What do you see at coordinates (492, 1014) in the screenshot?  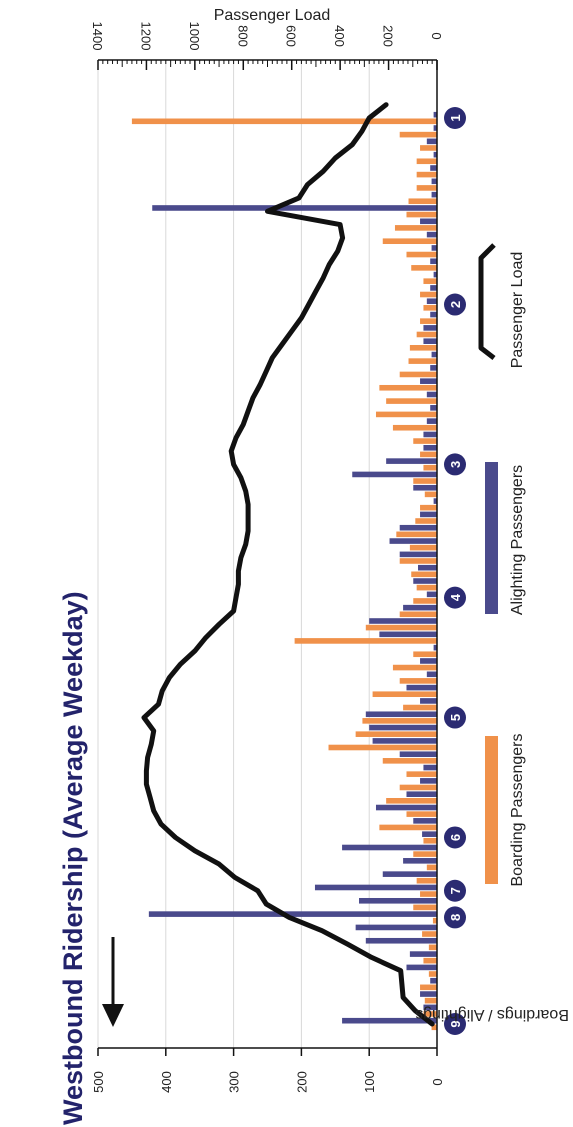 I see `left-axis-title: Boardings / Alightings` at bounding box center [492, 1014].